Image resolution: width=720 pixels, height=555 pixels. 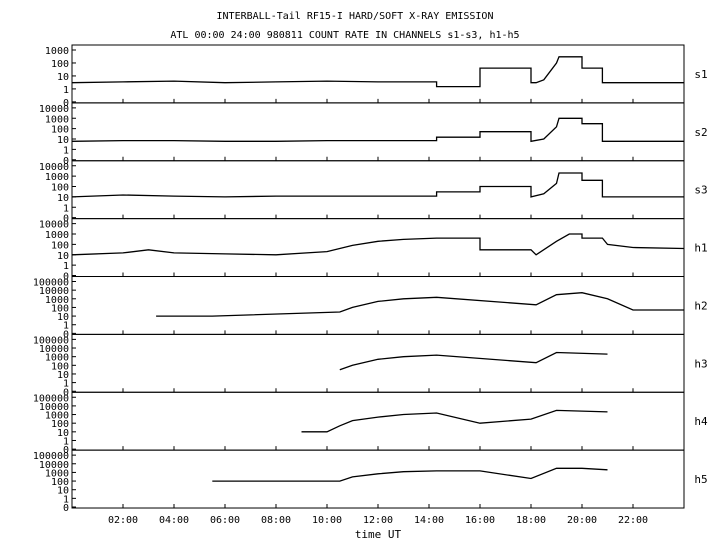 What do you see at coordinates (66, 334) in the screenshot?
I see `y-tick-label-h2: 0` at bounding box center [66, 334].